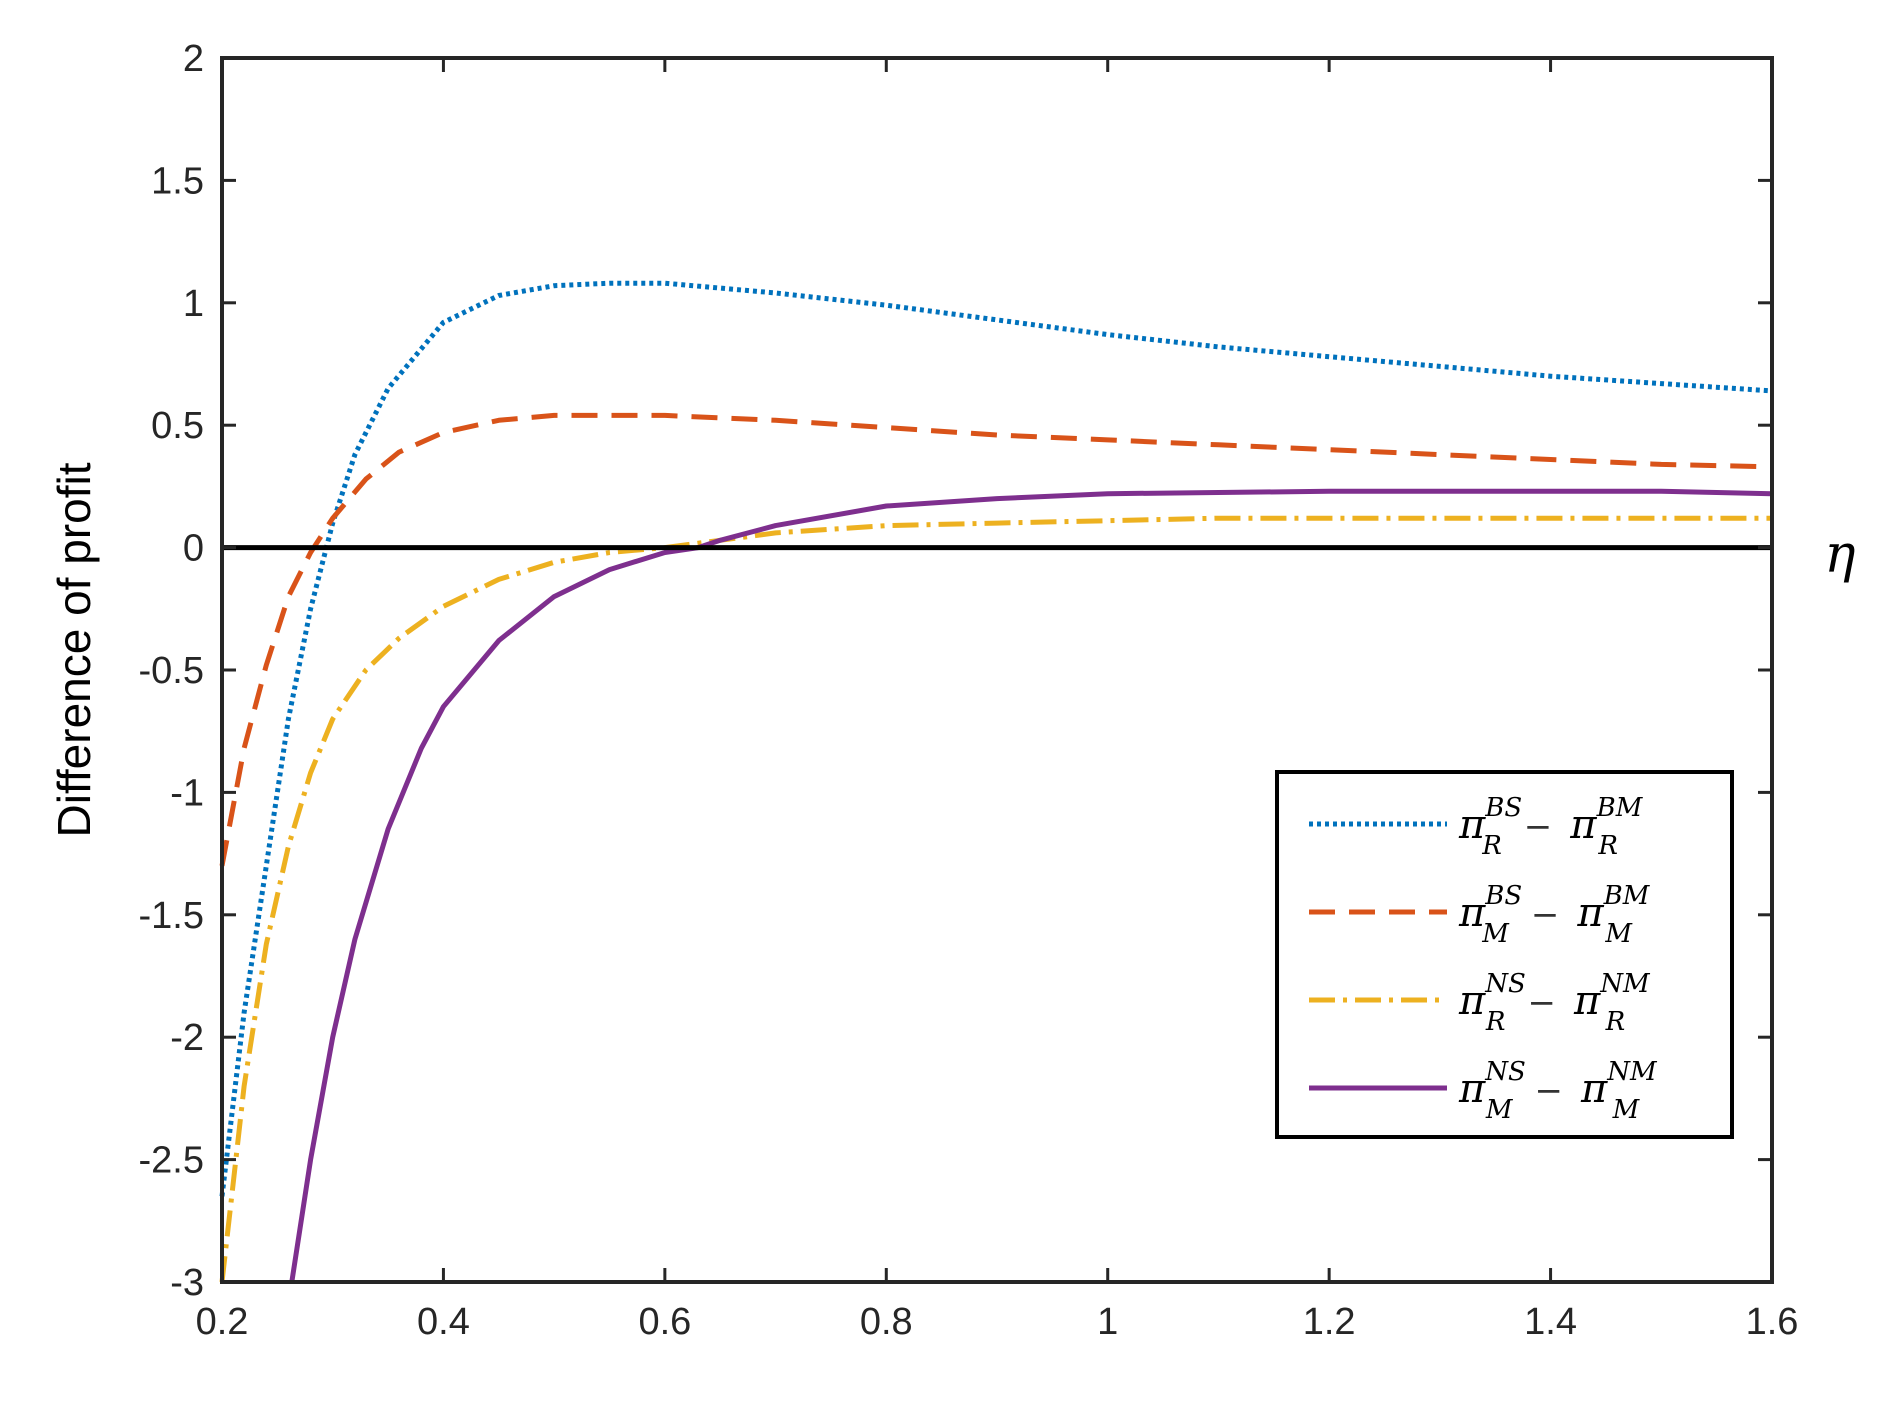  What do you see at coordinates (1550, 1322) in the screenshot?
I see `x-tick-label: 1.4` at bounding box center [1550, 1322].